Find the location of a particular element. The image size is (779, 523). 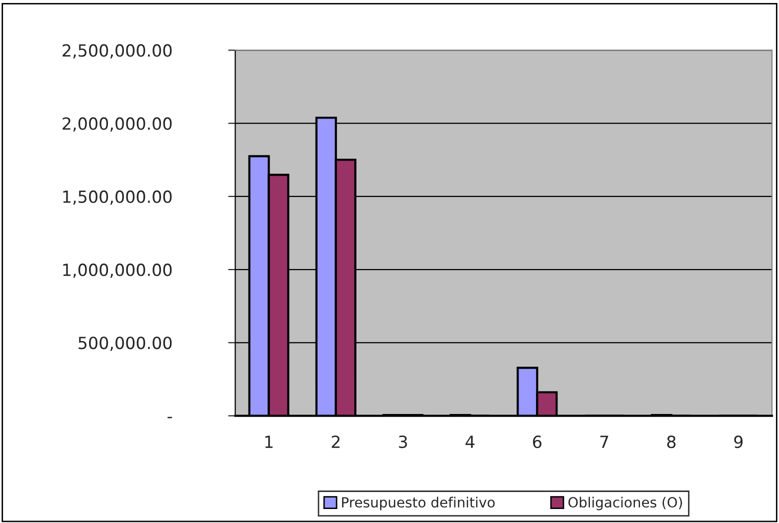

x-tick-label: 2 is located at coordinates (336, 442).